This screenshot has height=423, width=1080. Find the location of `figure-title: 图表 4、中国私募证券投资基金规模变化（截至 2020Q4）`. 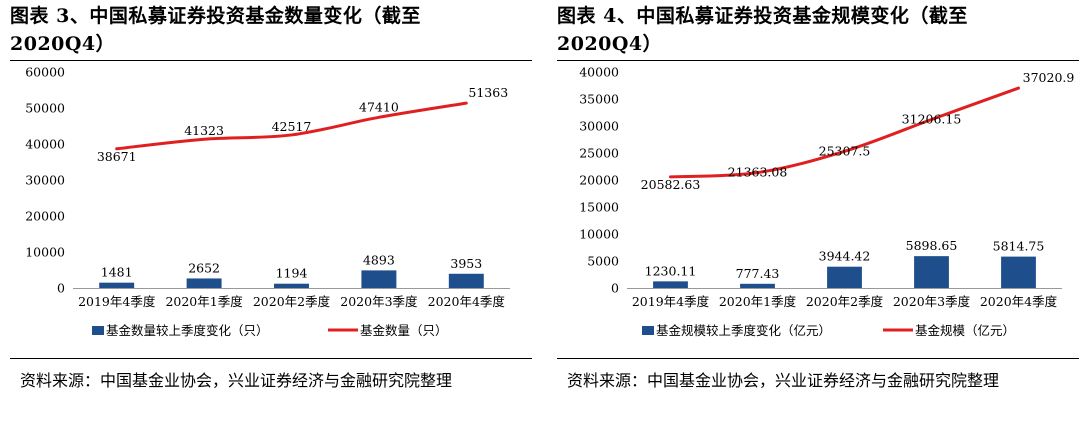

figure-title: 图表 4、中国私募证券投资基金规模变化（截至 2020Q4） is located at coordinates (818, 30).